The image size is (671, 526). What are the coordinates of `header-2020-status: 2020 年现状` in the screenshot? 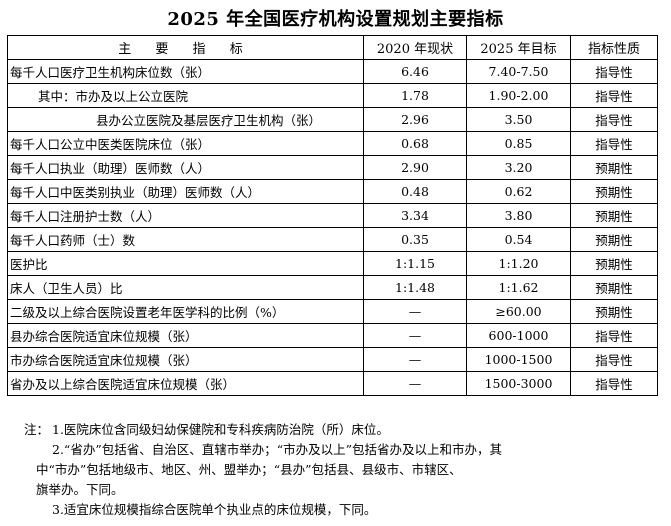 It's located at (415, 47).